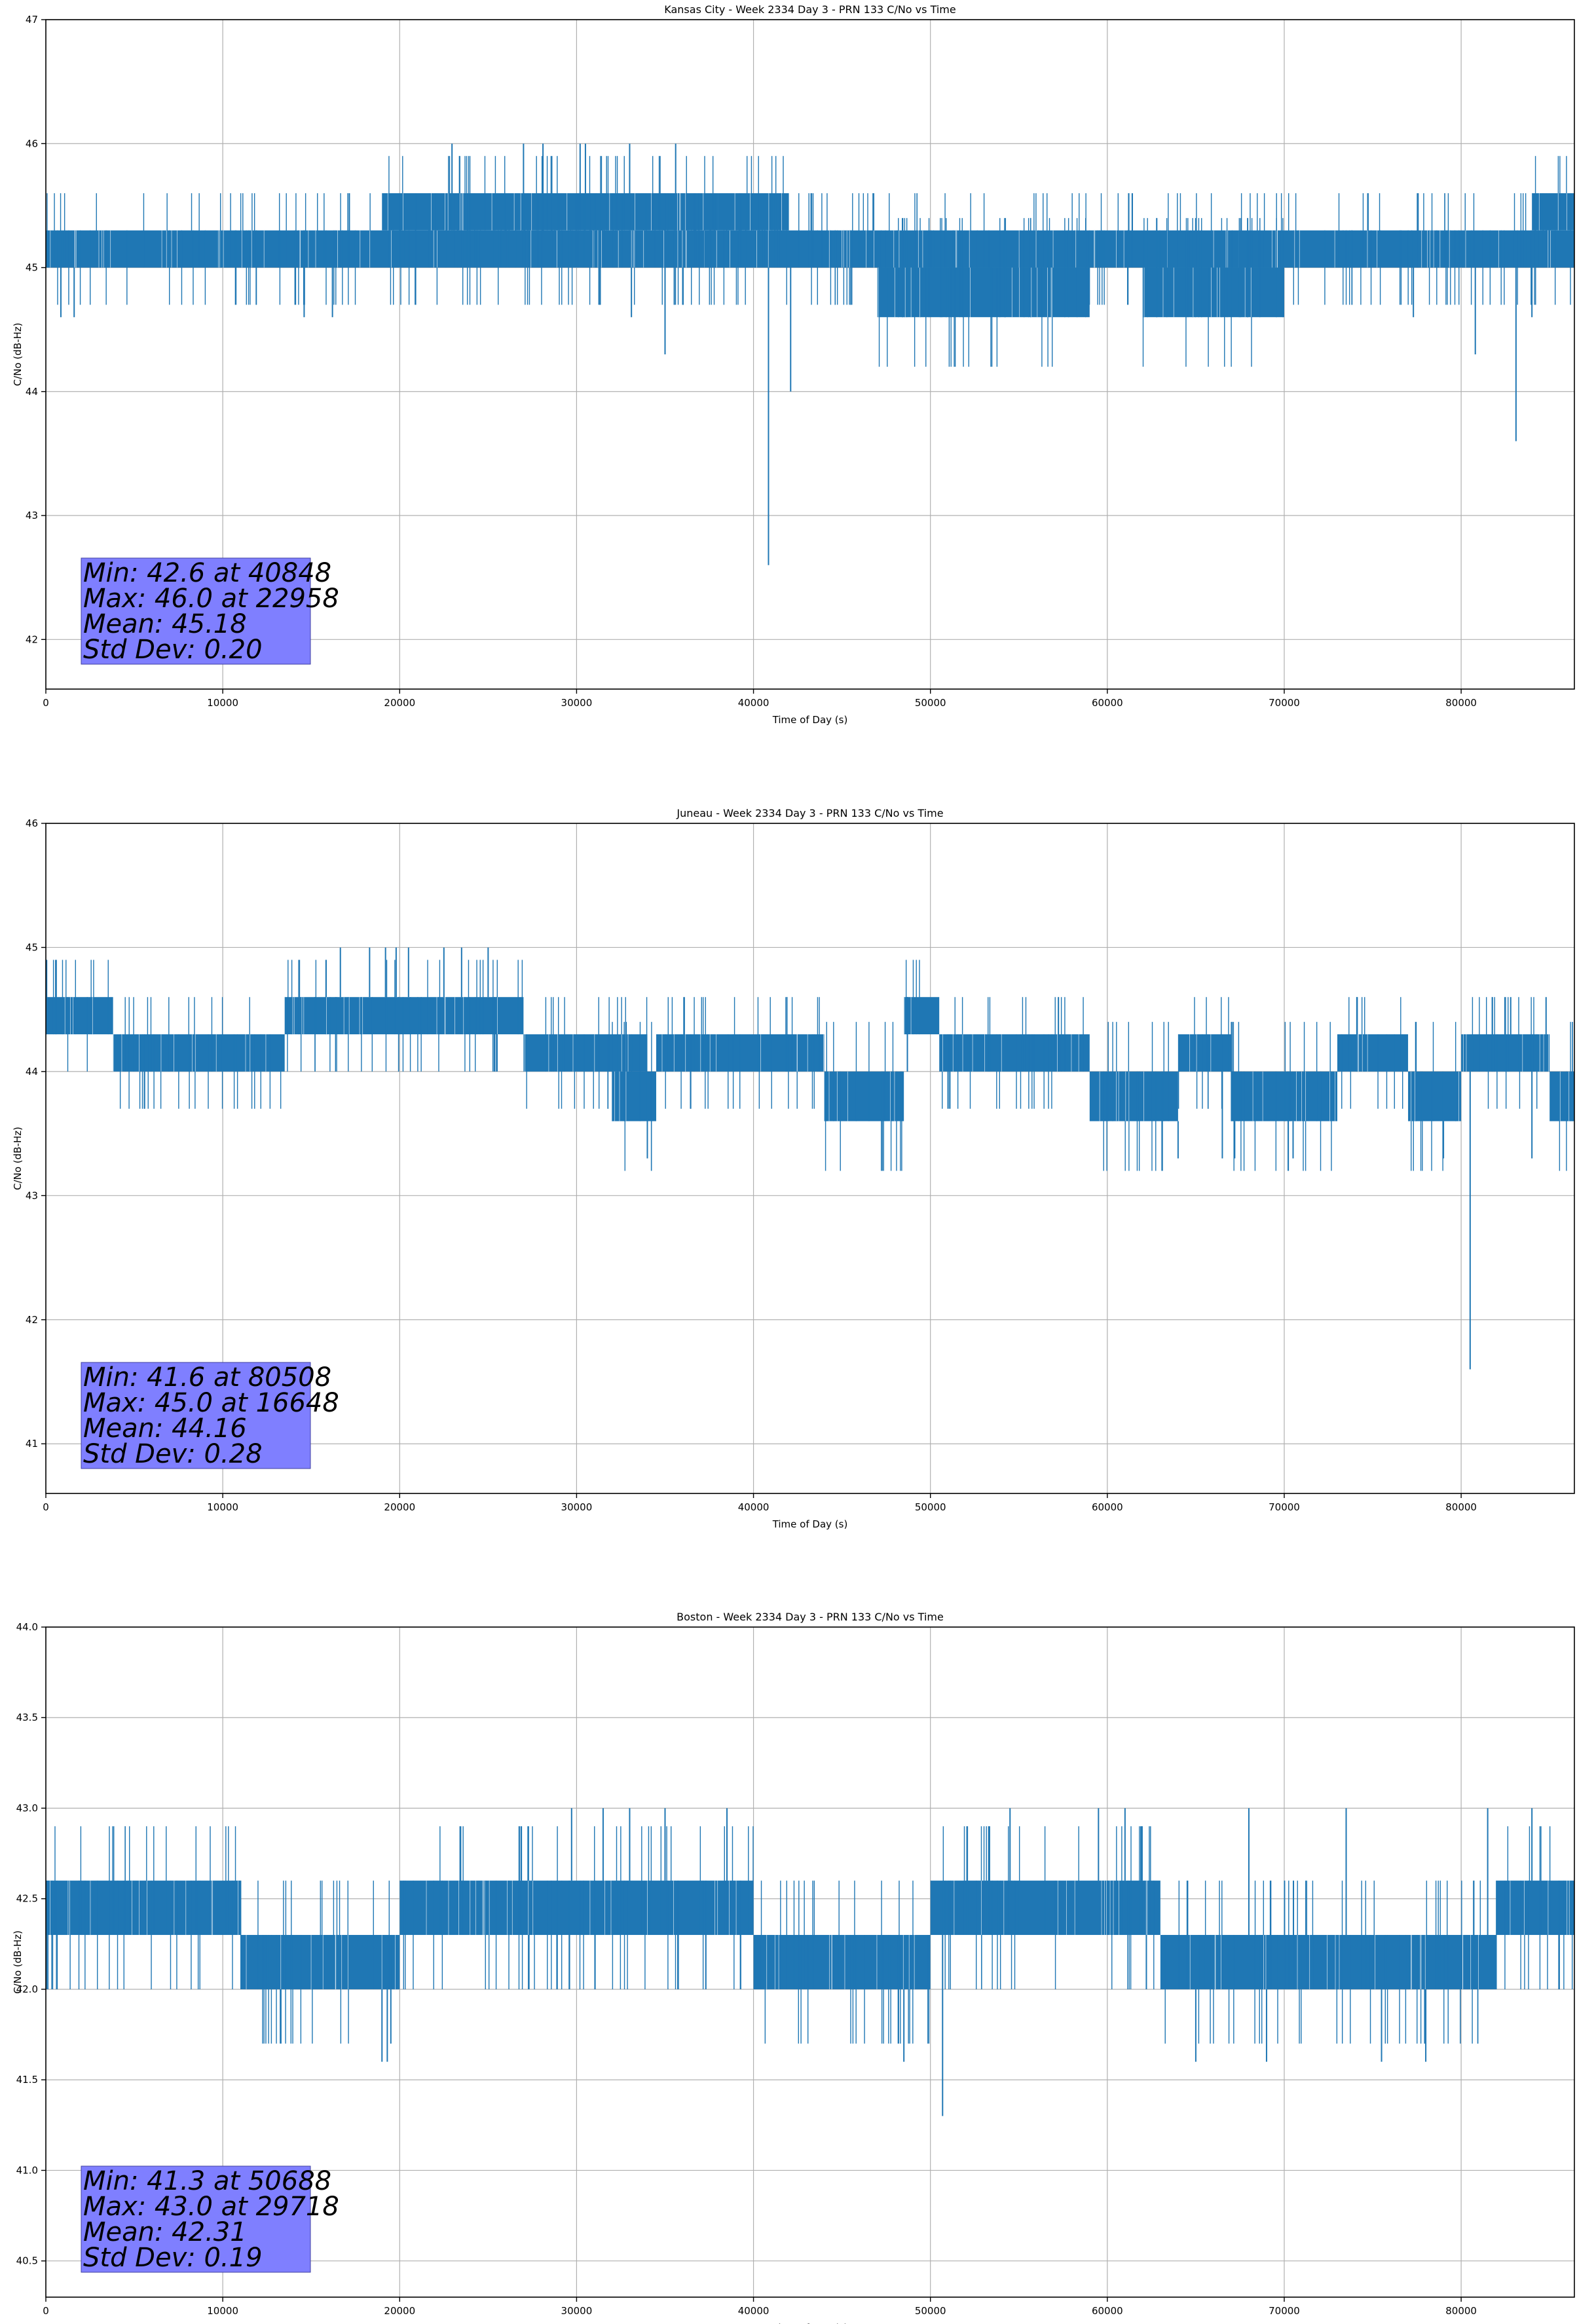  What do you see at coordinates (173, 650) in the screenshot?
I see `stats-line: Std Dev: 0.20` at bounding box center [173, 650].